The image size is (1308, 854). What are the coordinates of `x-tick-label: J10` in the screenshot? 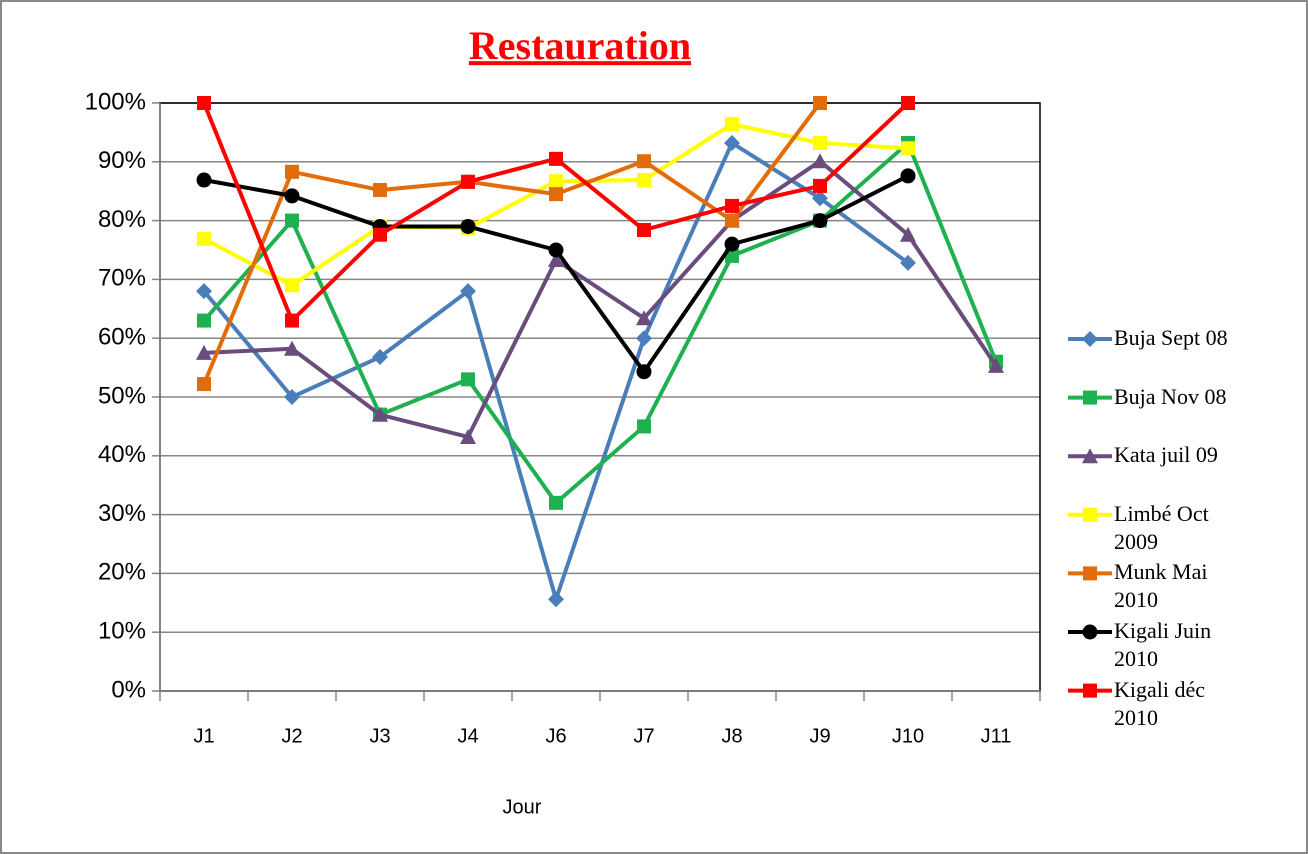 It's located at (908, 736).